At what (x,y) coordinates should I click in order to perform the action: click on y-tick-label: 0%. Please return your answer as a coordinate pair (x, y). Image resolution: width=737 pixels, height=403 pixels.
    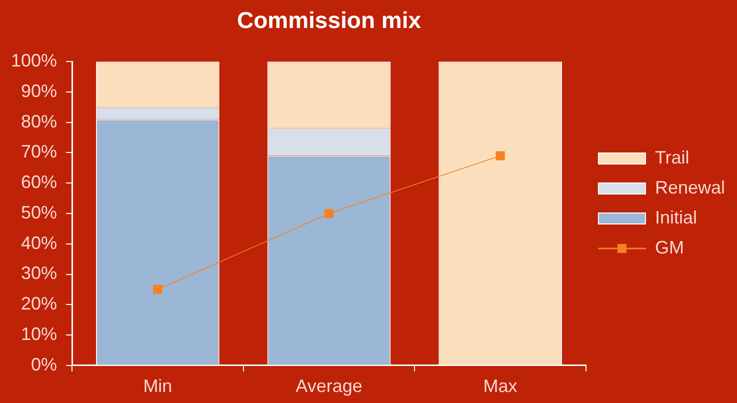
    Looking at the image, I should click on (44, 364).